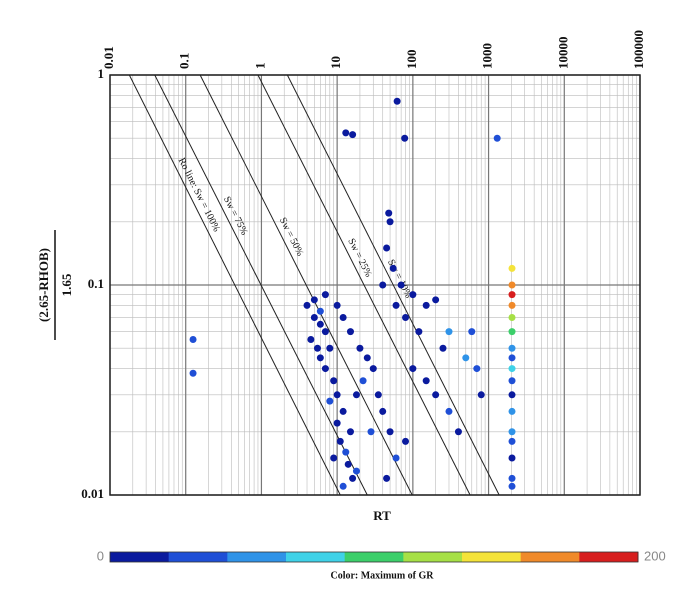 This screenshot has width=681, height=589. I want to click on line-label: Sw = 50%, so click(291, 237).